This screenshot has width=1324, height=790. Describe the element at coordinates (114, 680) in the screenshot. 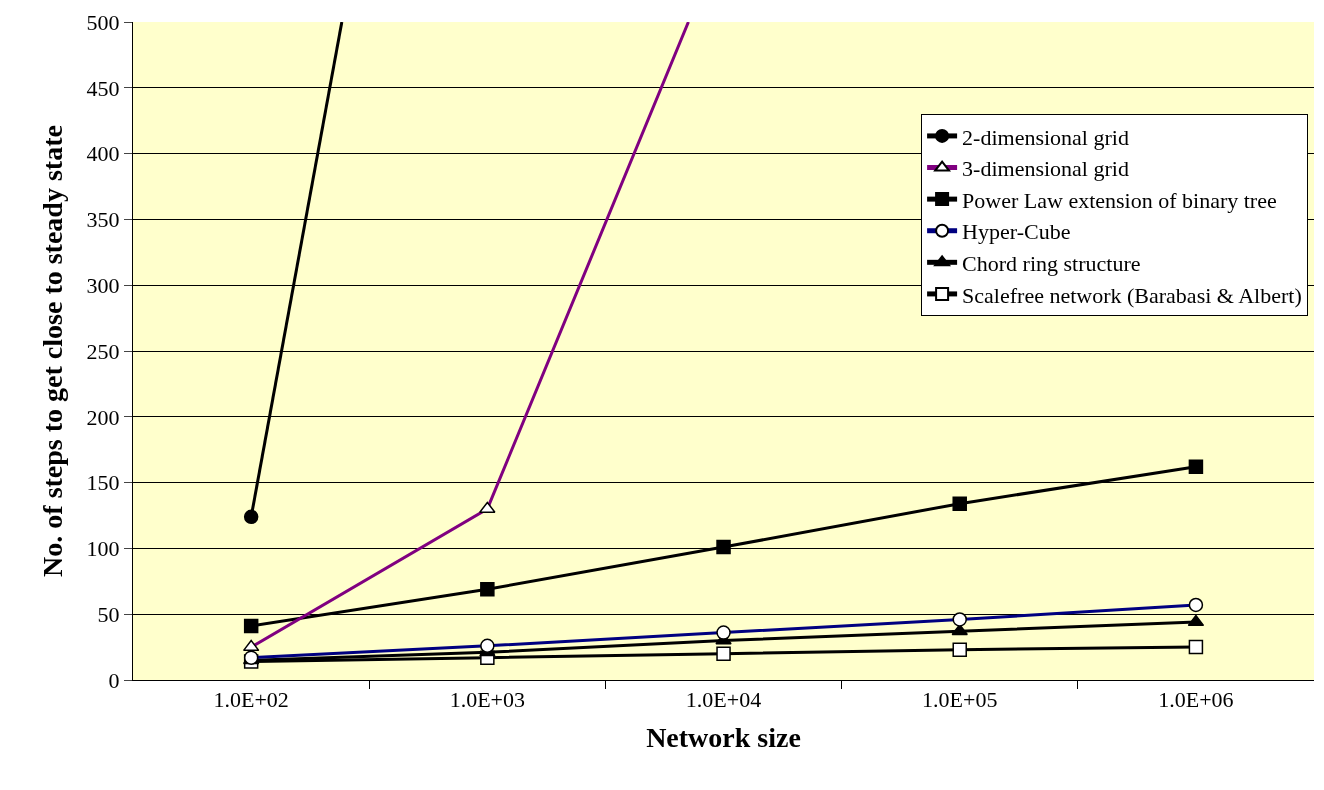

I see `y-tick-label: 0` at that location.